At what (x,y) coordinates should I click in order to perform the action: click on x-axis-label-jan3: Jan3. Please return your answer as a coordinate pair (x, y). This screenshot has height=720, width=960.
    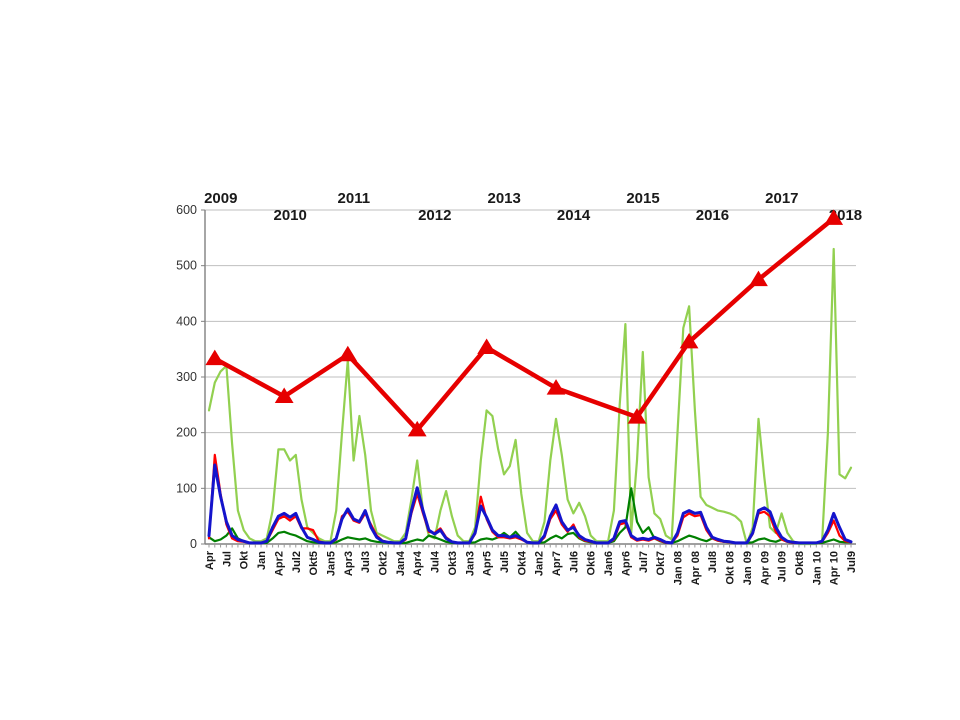
    Looking at the image, I should click on (470, 563).